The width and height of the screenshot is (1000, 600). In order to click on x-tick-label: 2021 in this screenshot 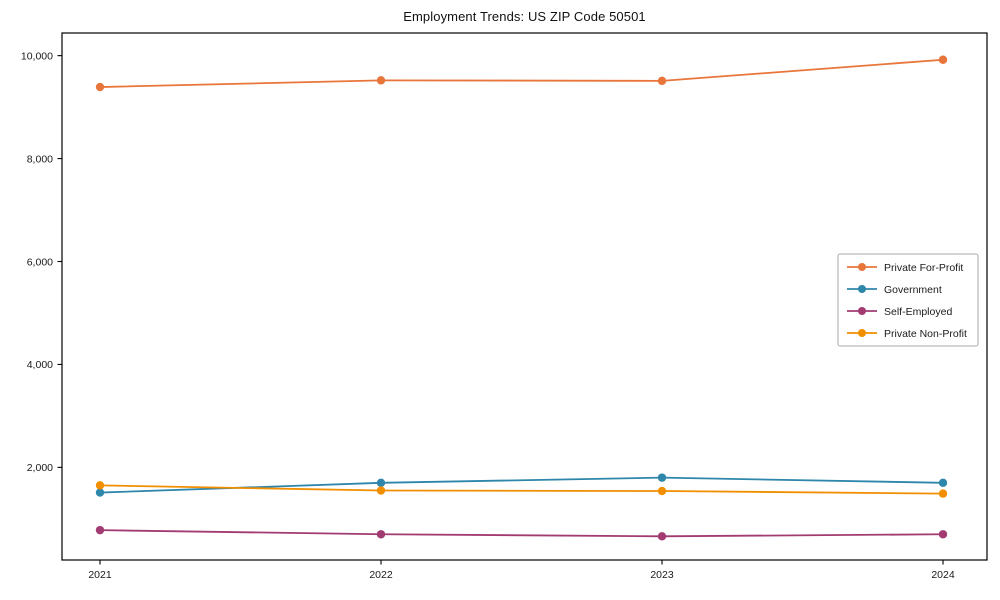, I will do `click(100, 575)`.